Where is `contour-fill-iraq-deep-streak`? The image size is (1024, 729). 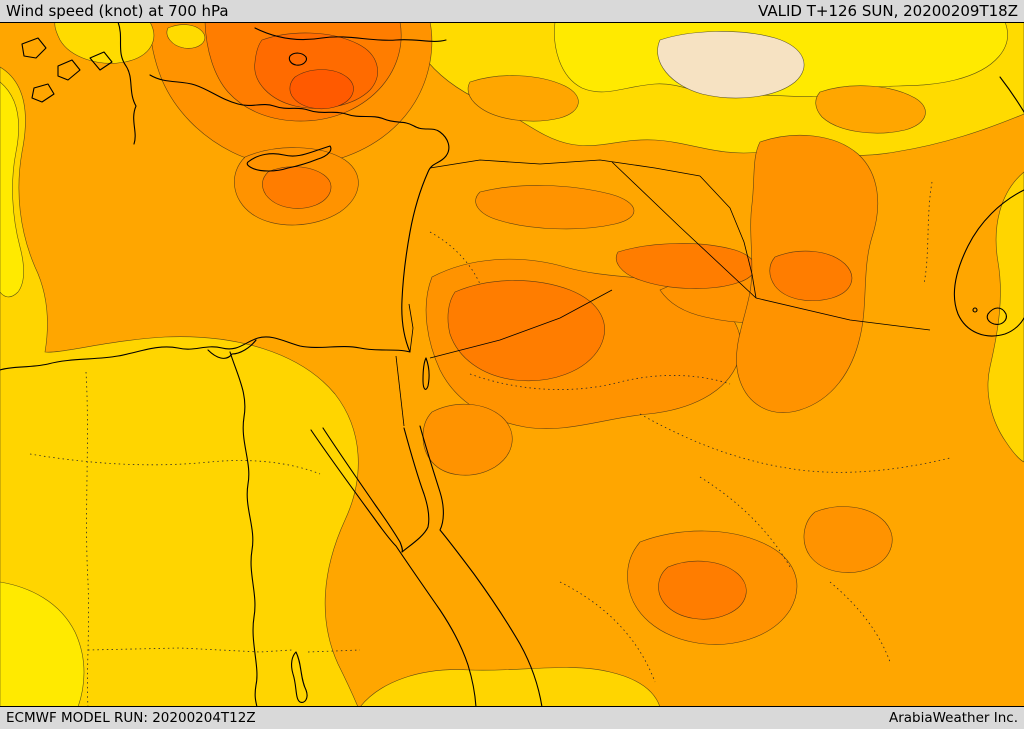 contour-fill-iraq-deep-streak is located at coordinates (686, 266).